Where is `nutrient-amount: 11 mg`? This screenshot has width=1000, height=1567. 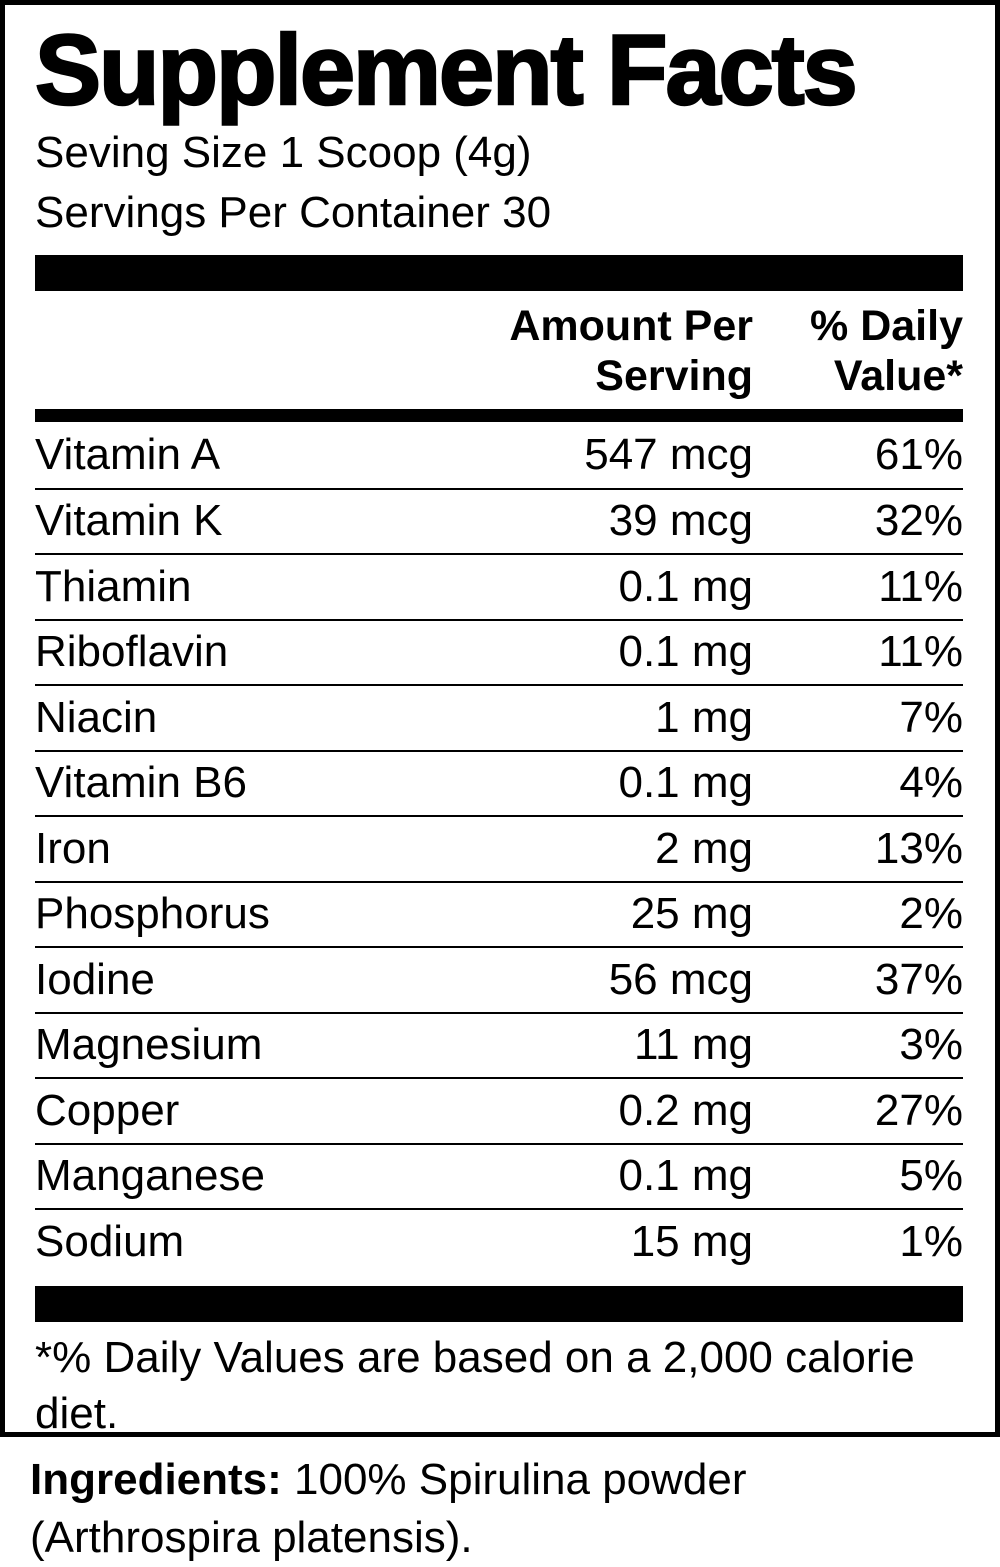 nutrient-amount: 11 mg is located at coordinates (693, 1045).